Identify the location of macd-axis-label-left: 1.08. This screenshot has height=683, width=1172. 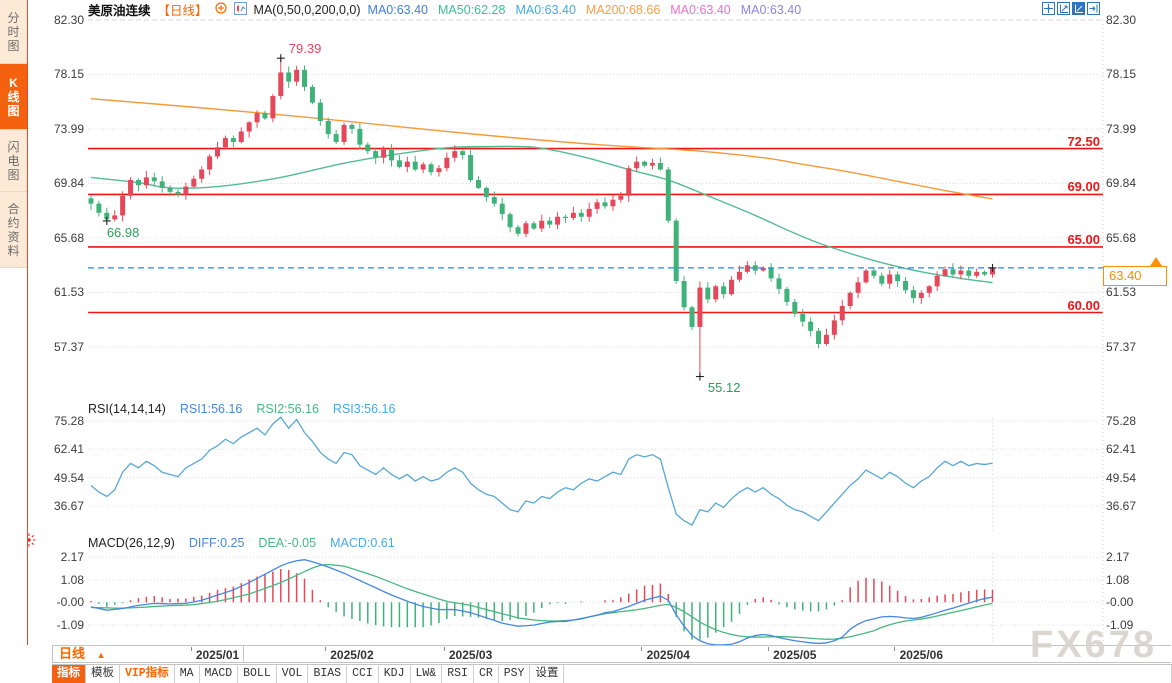
(72, 579).